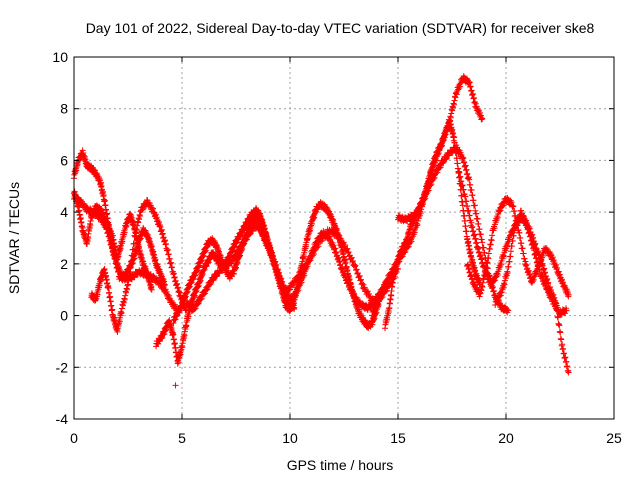  I want to click on x-tick-label: 5, so click(182, 438).